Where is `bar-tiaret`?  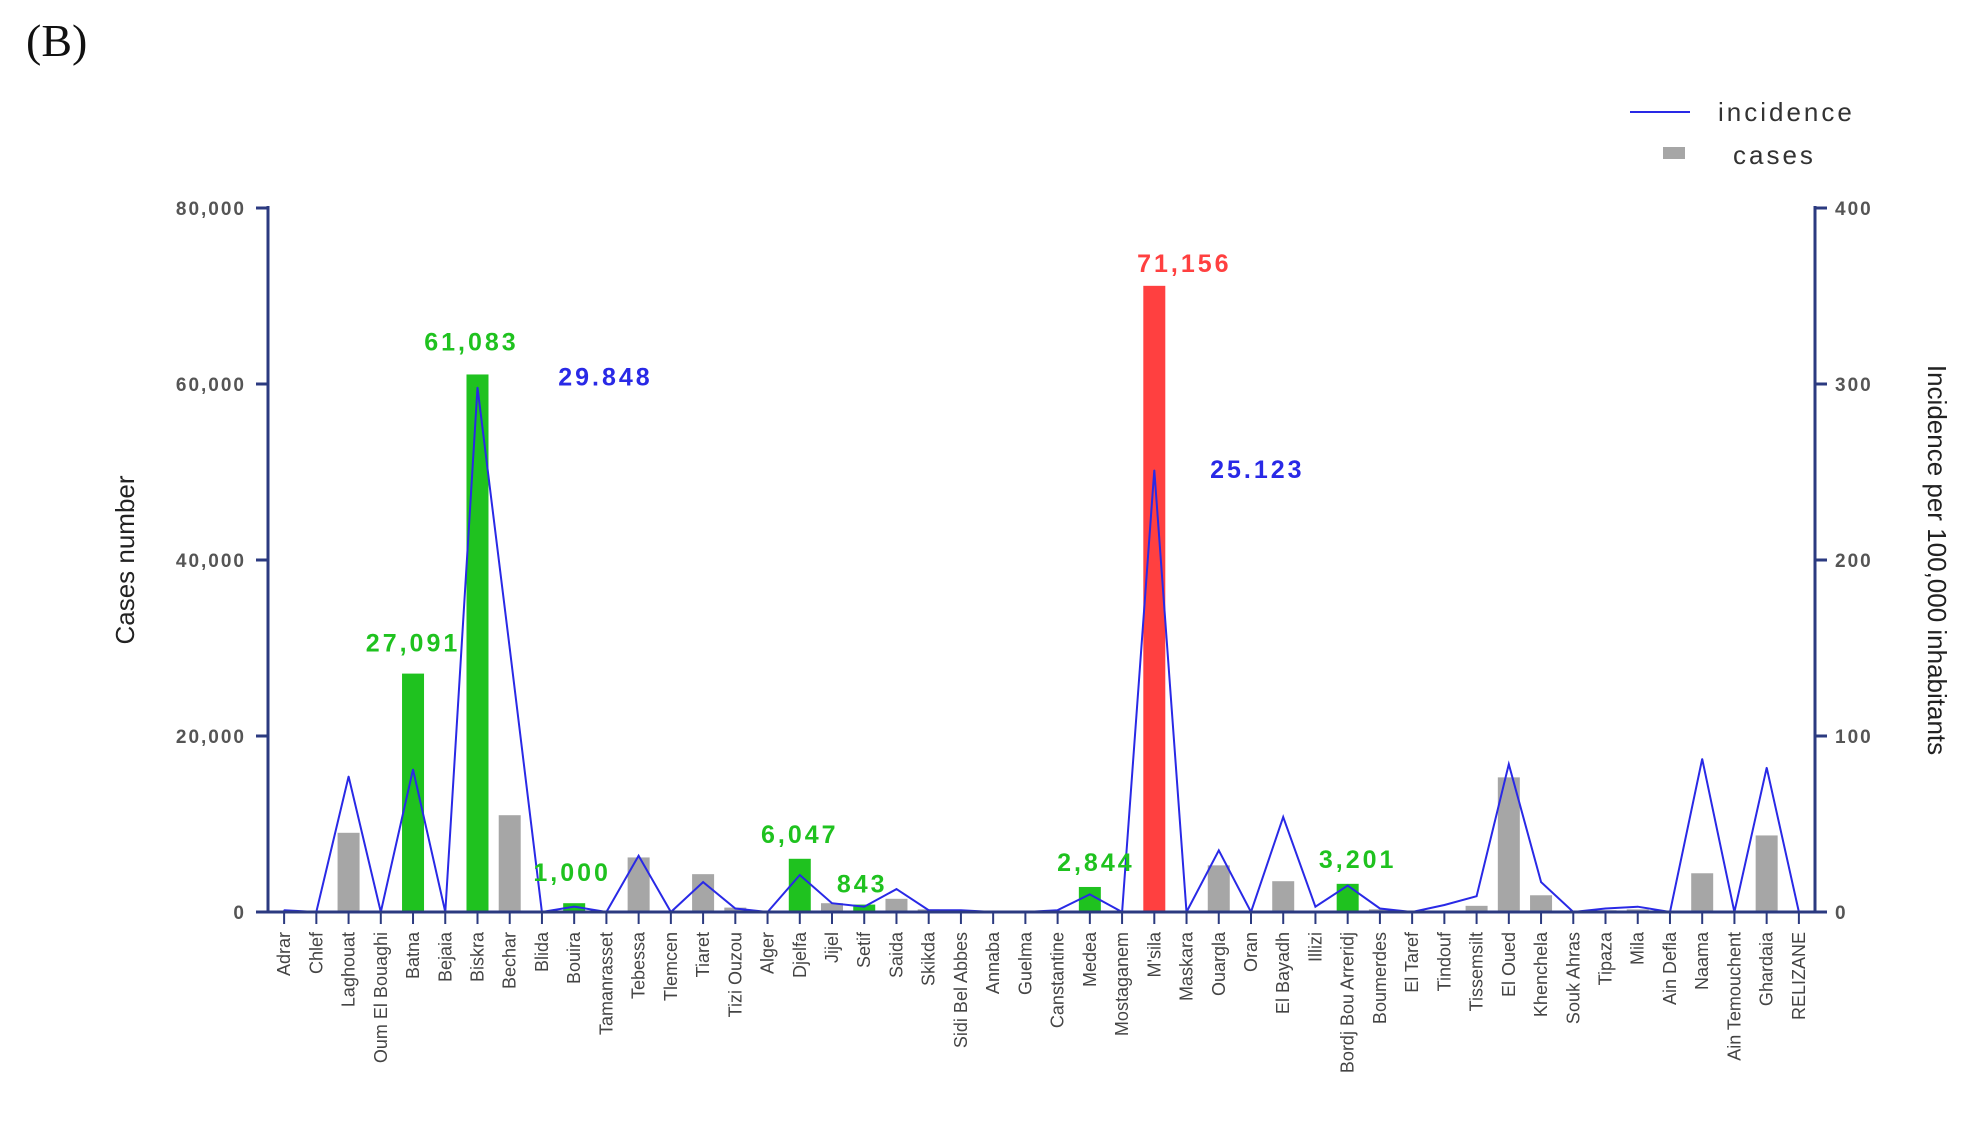
bar-tiaret is located at coordinates (703, 893).